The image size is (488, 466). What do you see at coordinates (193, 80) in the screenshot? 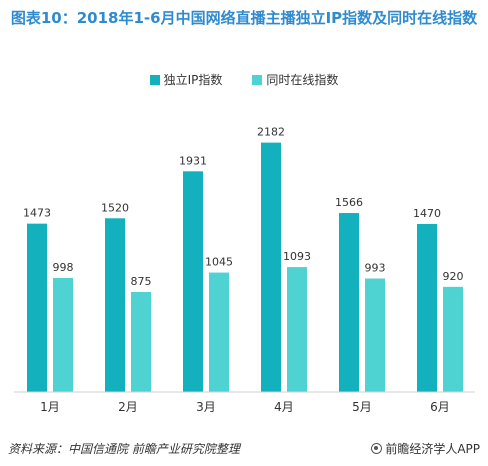
I see `legend-label-ip: 独立IP指数` at bounding box center [193, 80].